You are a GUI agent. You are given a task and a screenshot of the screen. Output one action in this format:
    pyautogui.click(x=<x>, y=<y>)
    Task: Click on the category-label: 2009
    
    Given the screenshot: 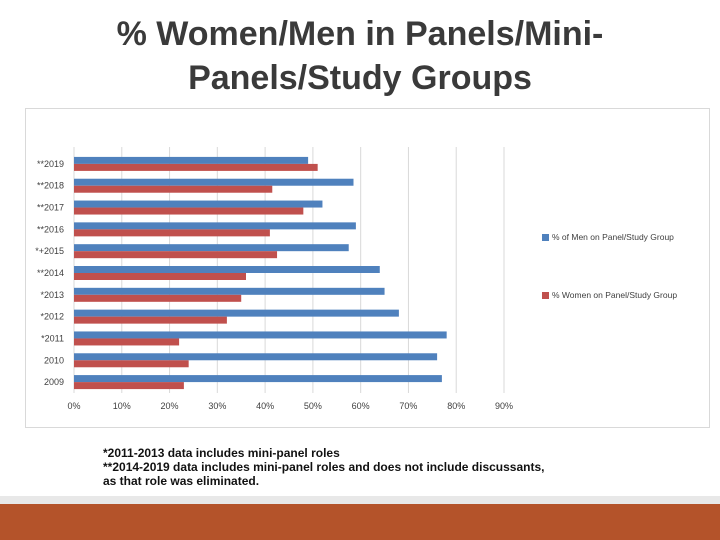 What is the action you would take?
    pyautogui.click(x=54, y=382)
    